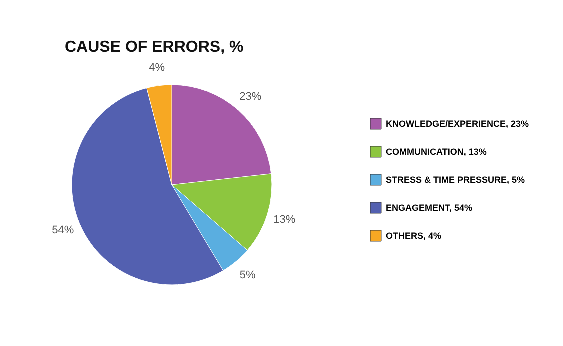 The image size is (563, 346). Describe the element at coordinates (458, 124) in the screenshot. I see `legend-label: KNOWLEDGE/EXPERIENCE, 23%` at that location.